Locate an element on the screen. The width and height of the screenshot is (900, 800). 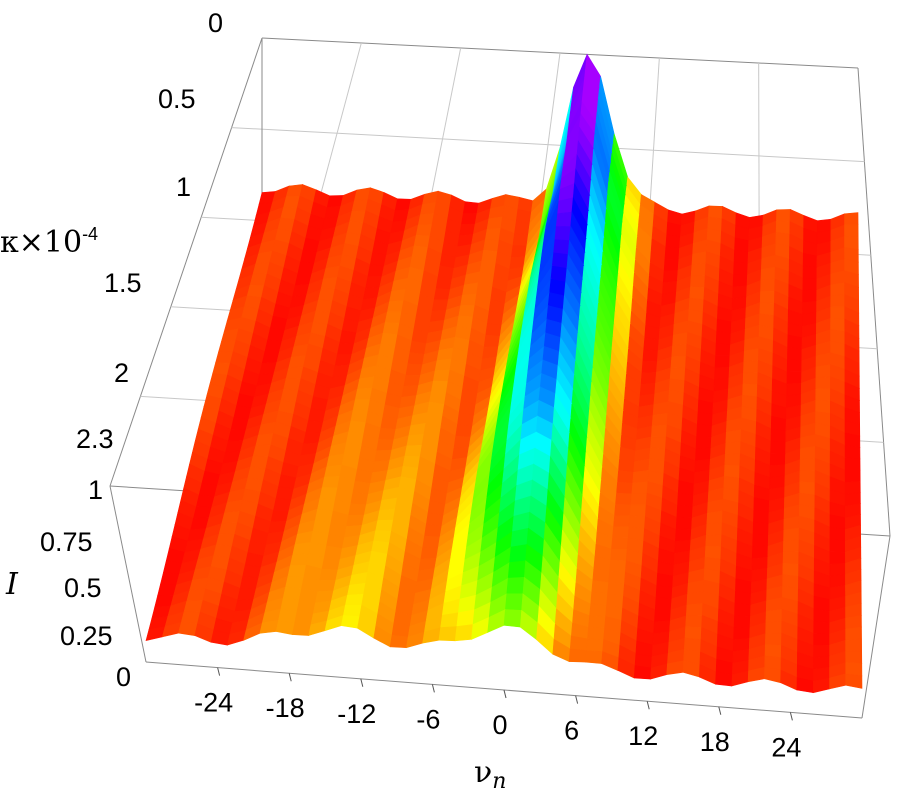
grid-line-kappa is located at coordinates (548, 145).